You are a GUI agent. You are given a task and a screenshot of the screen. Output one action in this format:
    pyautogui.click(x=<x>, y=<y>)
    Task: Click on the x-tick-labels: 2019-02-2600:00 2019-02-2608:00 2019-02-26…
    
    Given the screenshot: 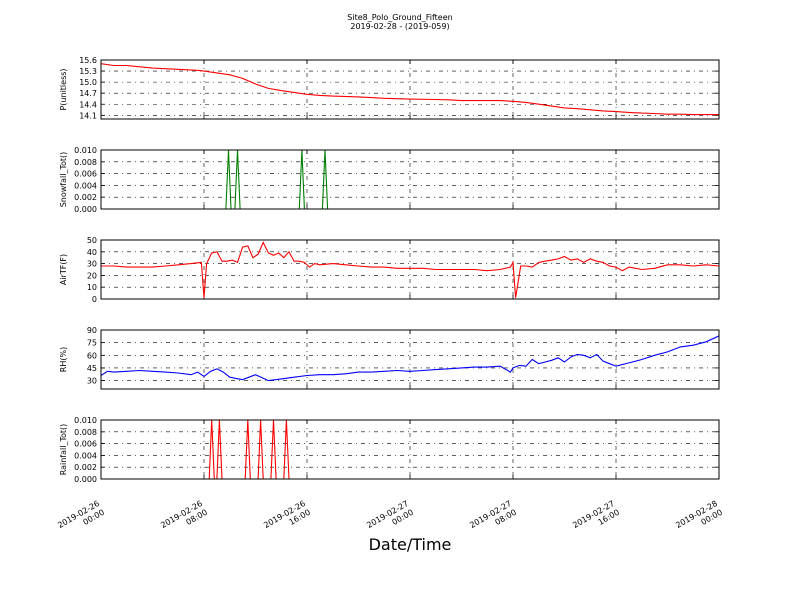 What is the action you would take?
    pyautogui.click(x=390, y=519)
    